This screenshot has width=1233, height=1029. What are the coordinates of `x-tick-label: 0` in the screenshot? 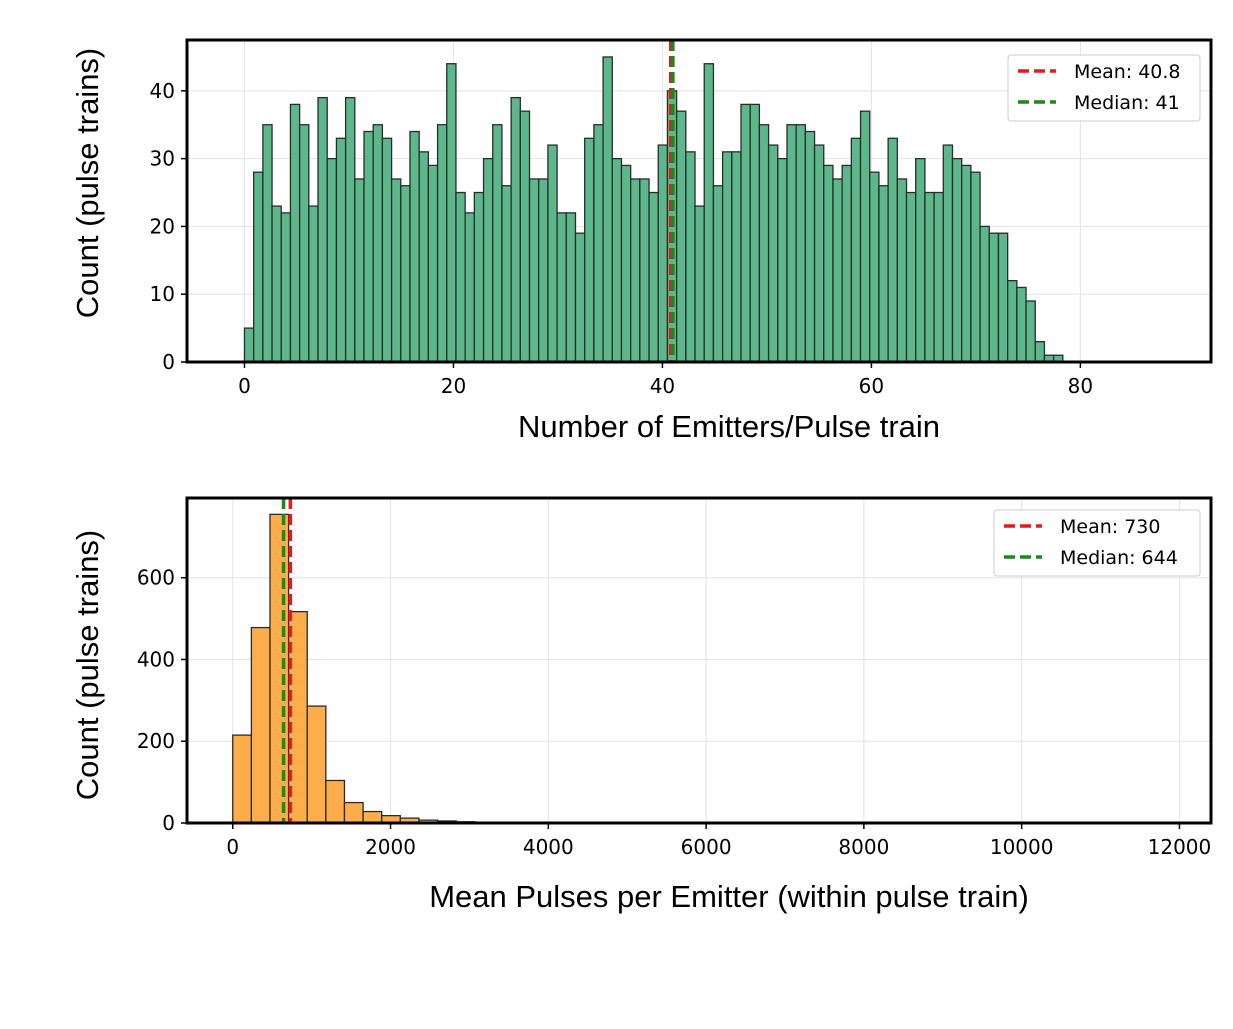 It's located at (232, 847).